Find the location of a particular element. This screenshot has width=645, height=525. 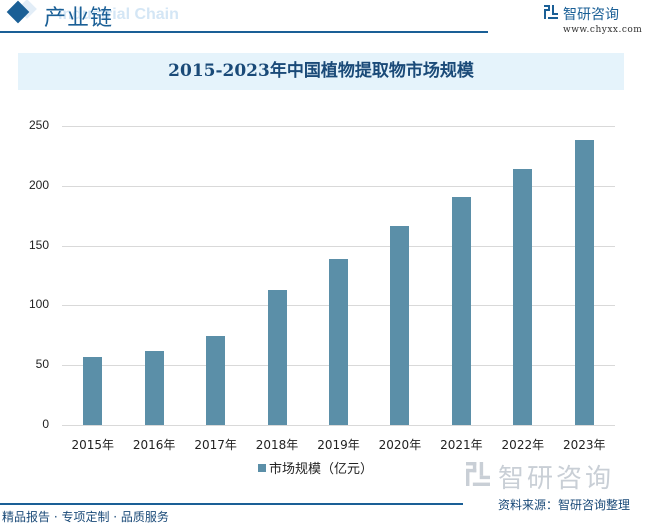

x-tick-label: 2017年 is located at coordinates (215, 445).